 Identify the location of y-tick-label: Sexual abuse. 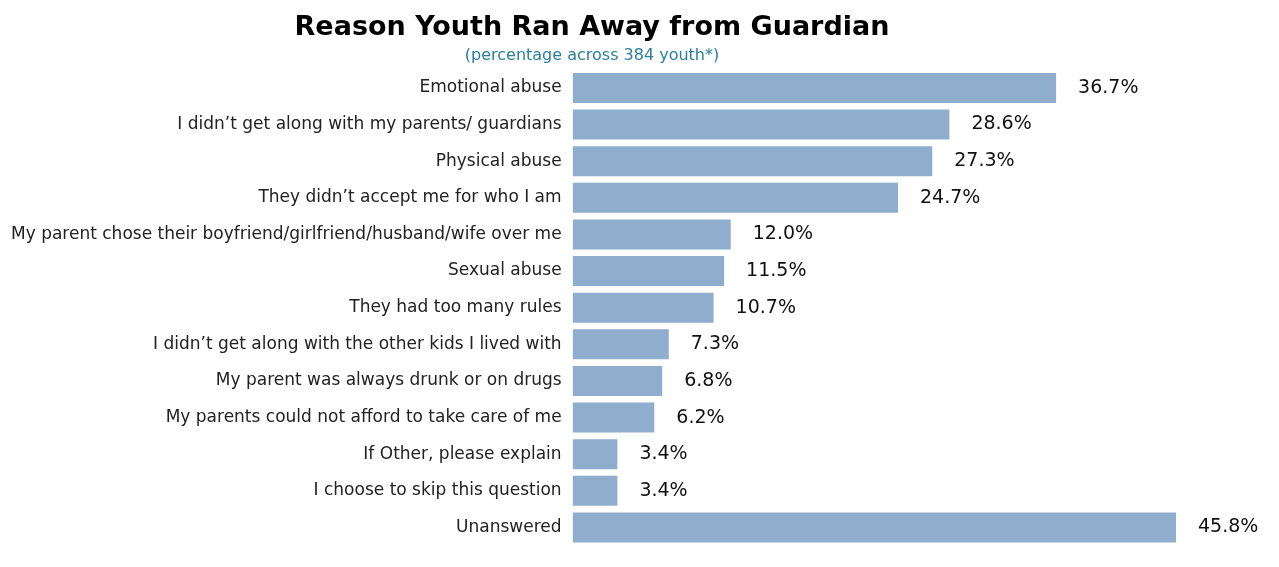
(504, 269).